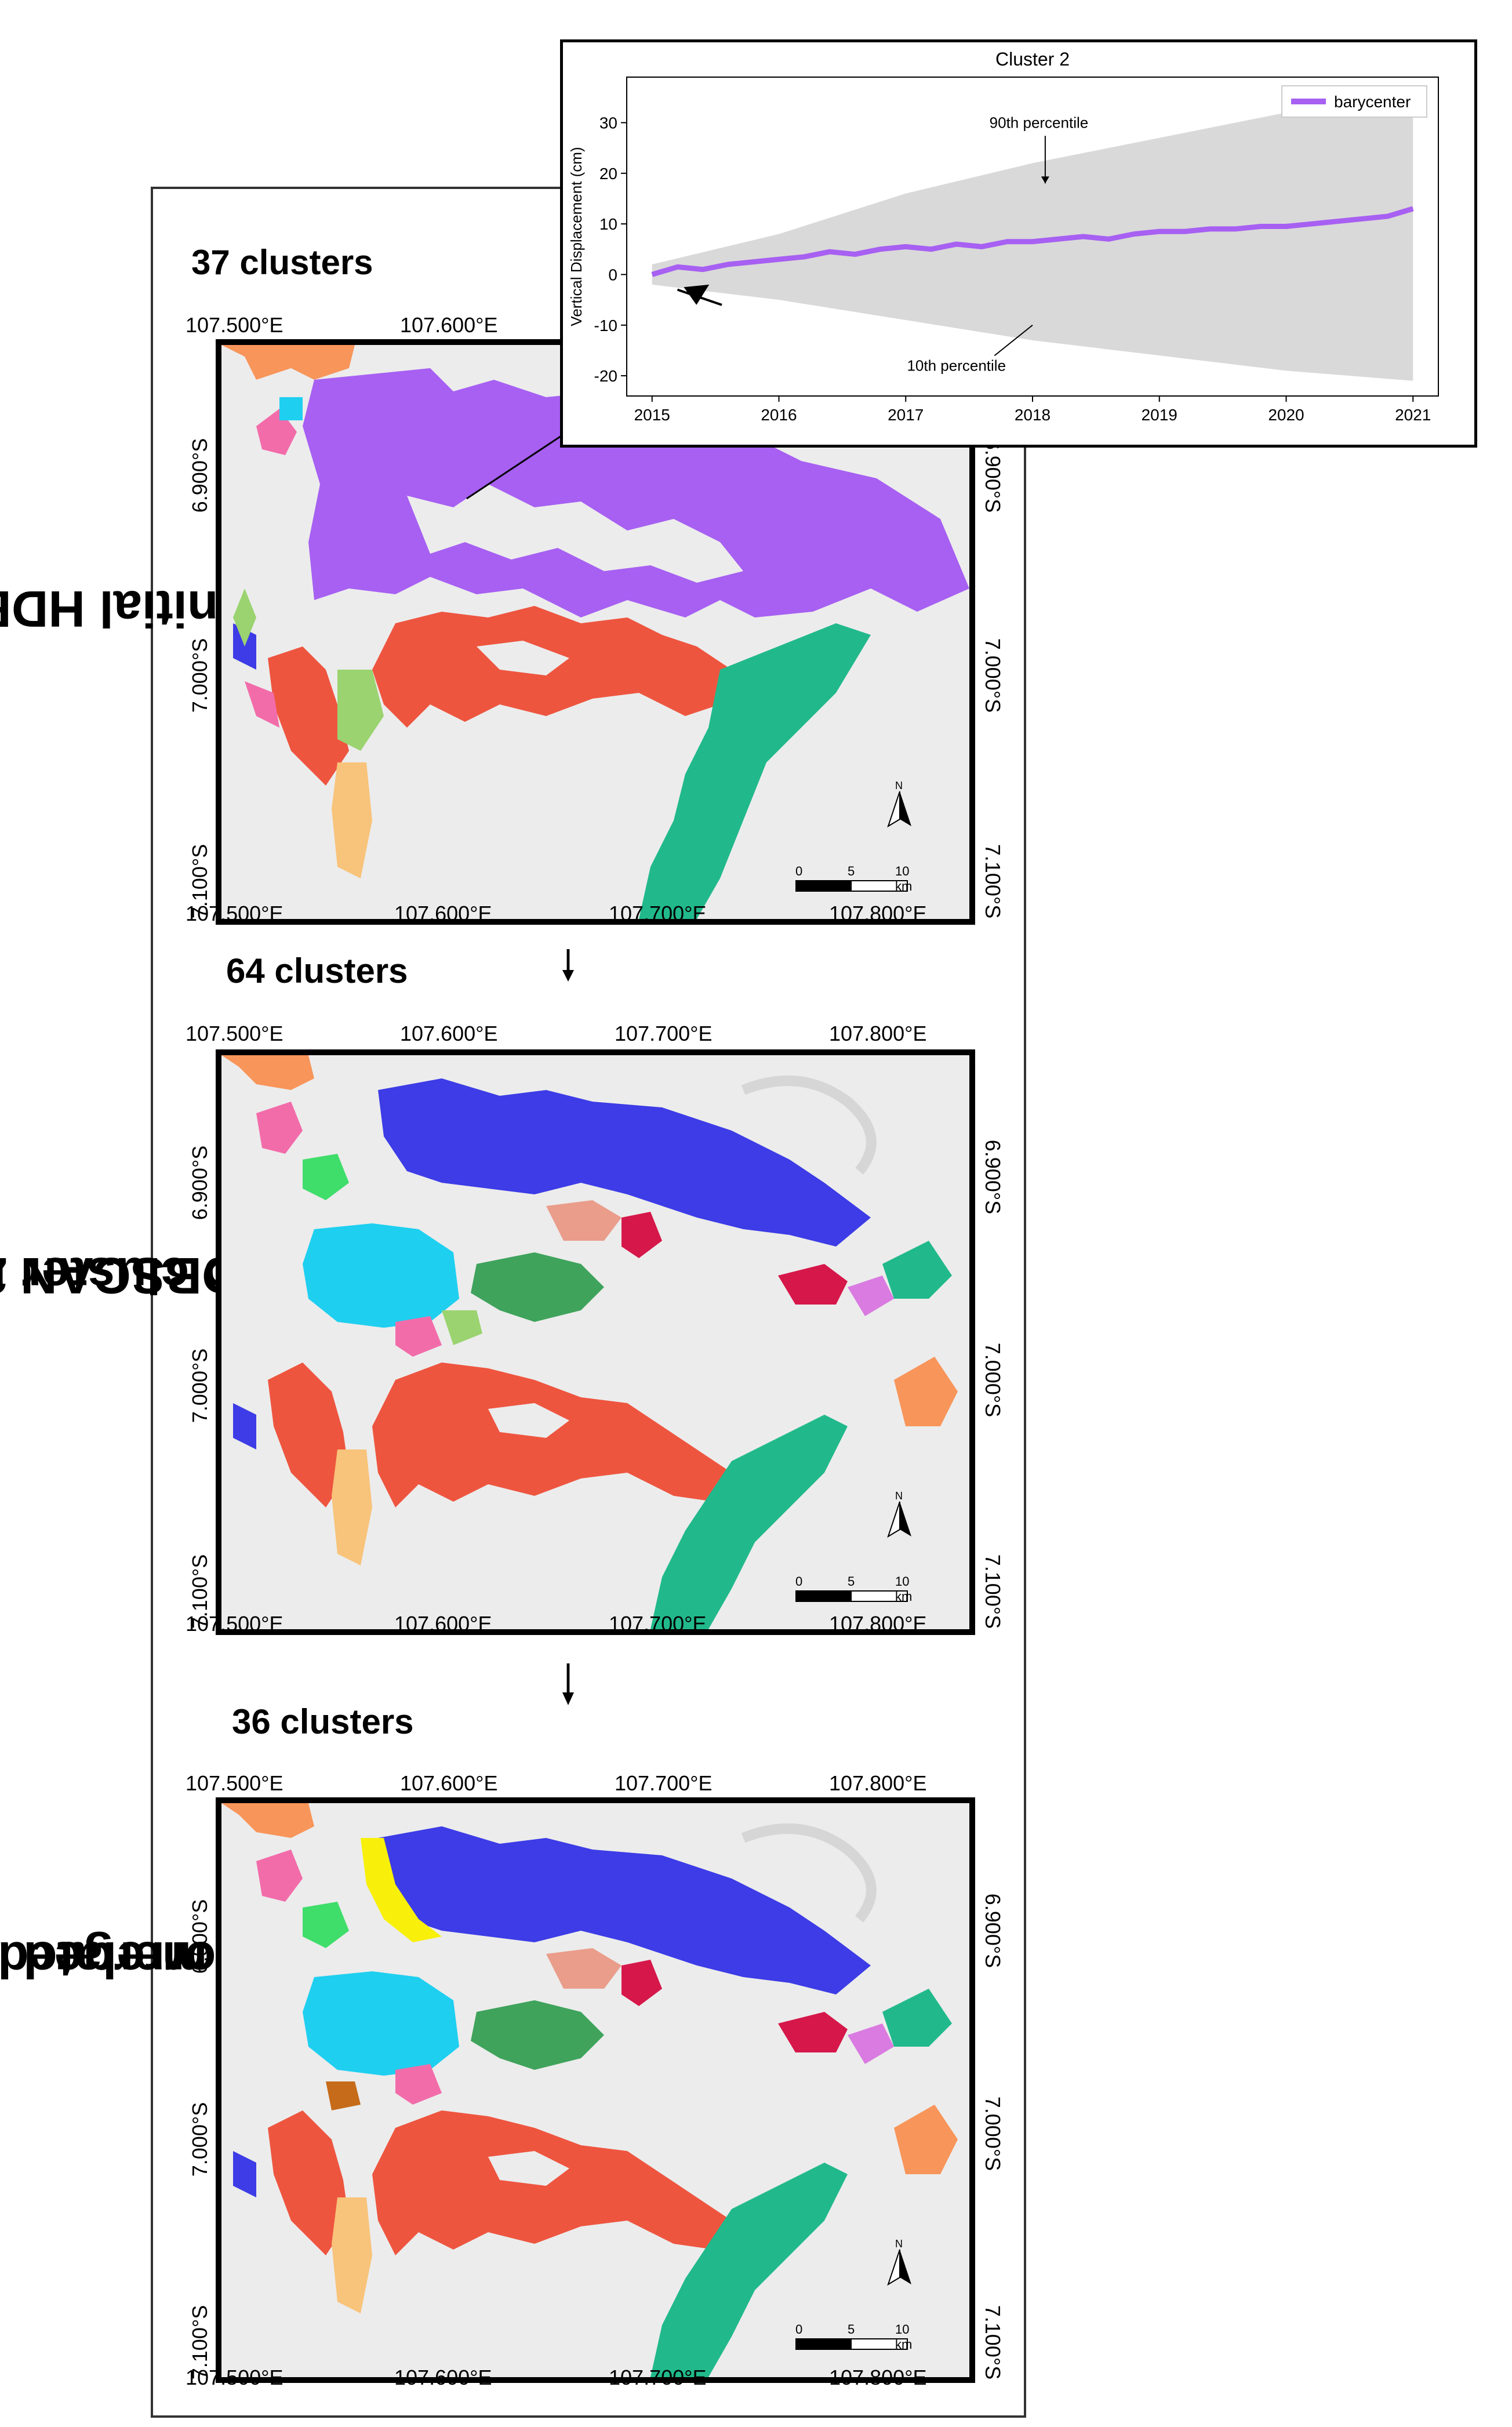  Describe the element at coordinates (1159, 415) in the screenshot. I see `x-tick-label: 2019` at that location.